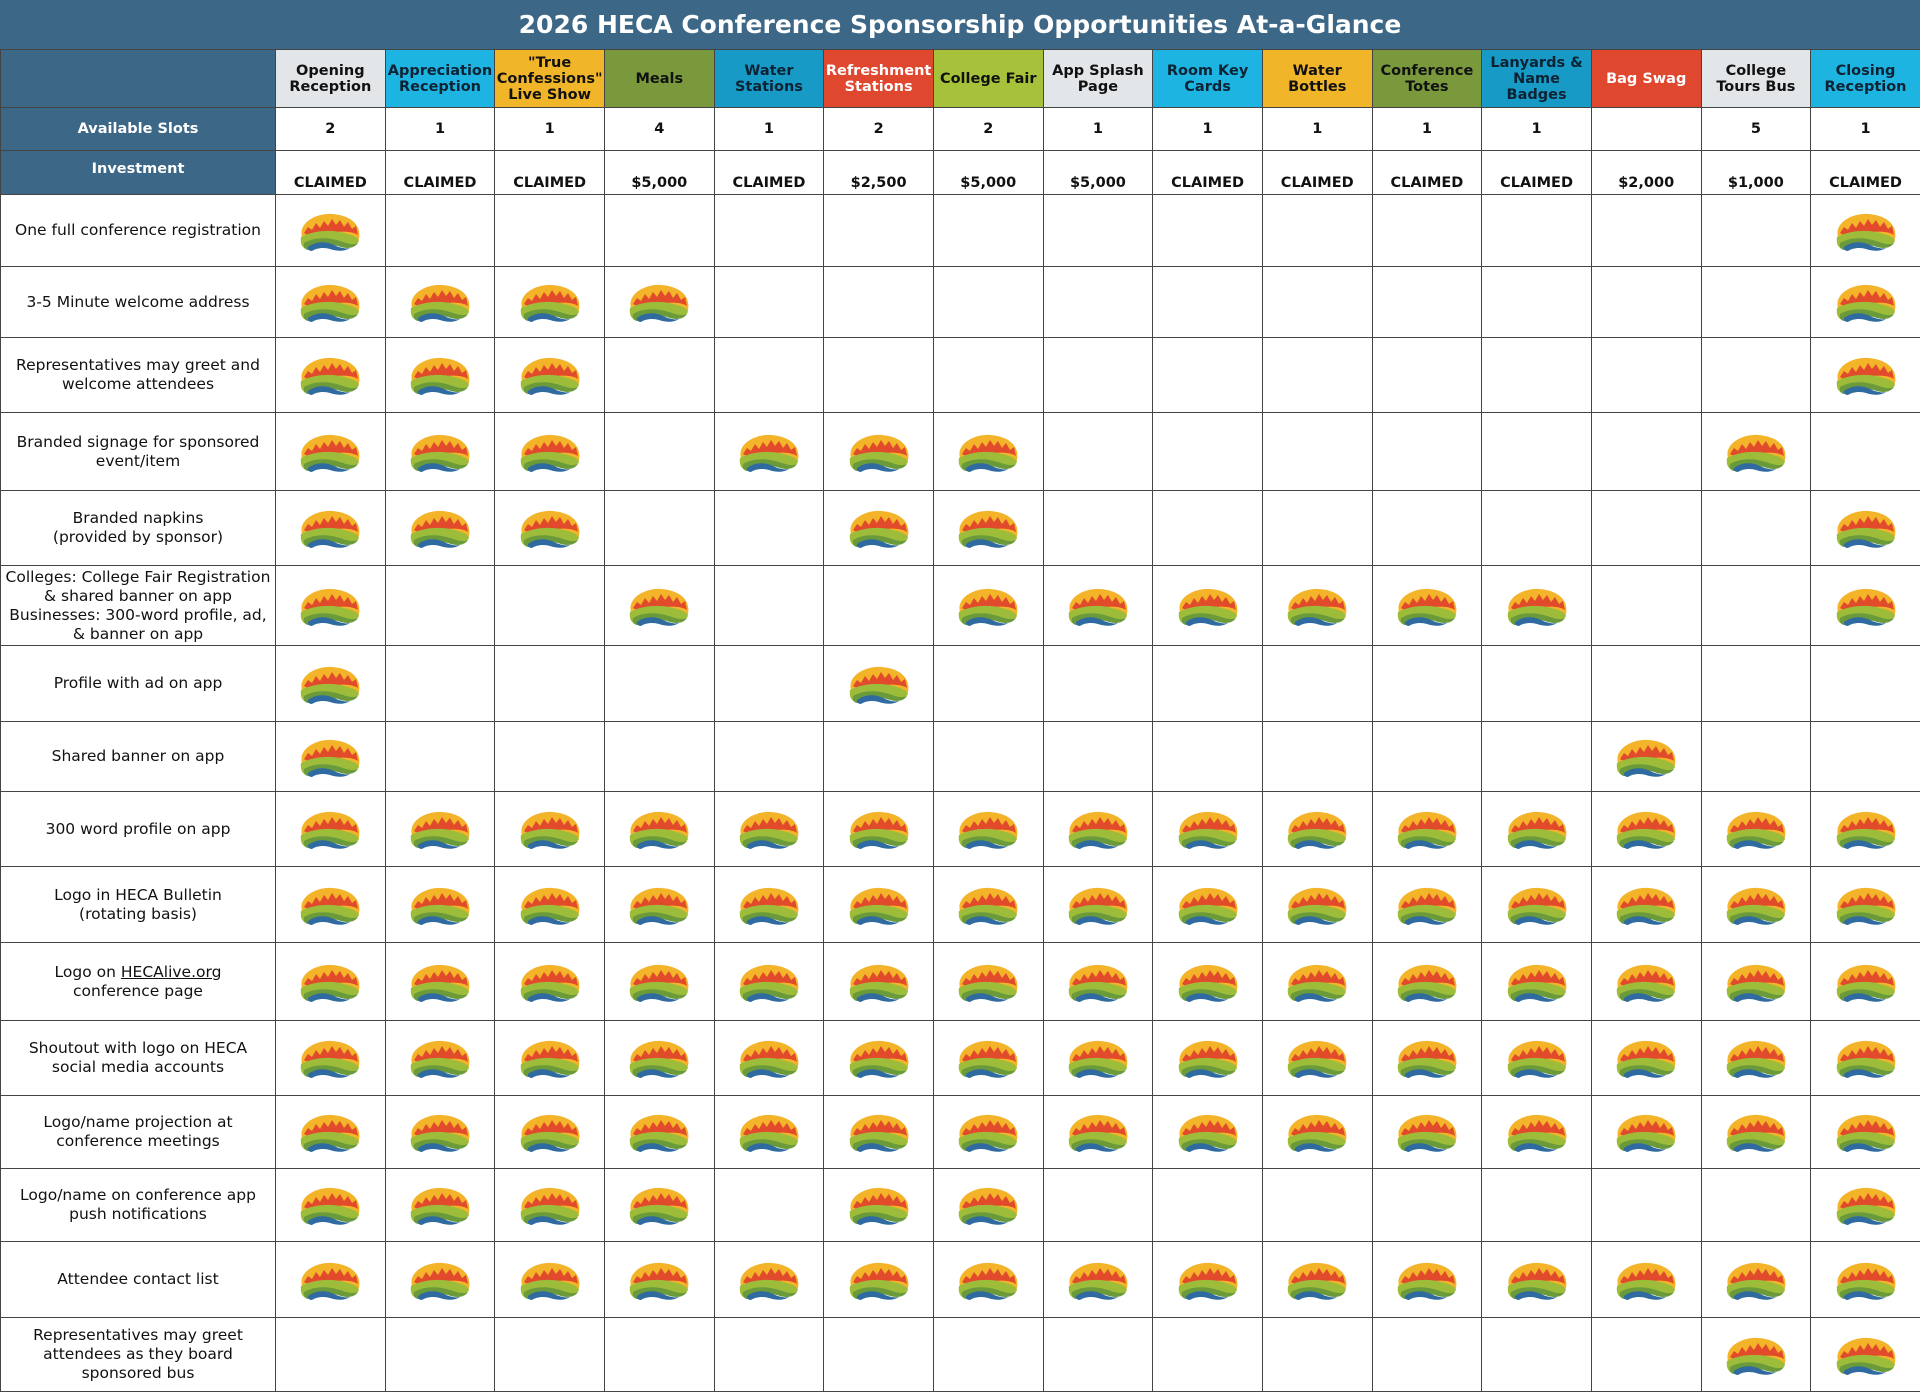 The height and width of the screenshot is (1392, 1920). Describe the element at coordinates (960, 231) in the screenshot. I see `benefit-row: One full conference registration` at that location.